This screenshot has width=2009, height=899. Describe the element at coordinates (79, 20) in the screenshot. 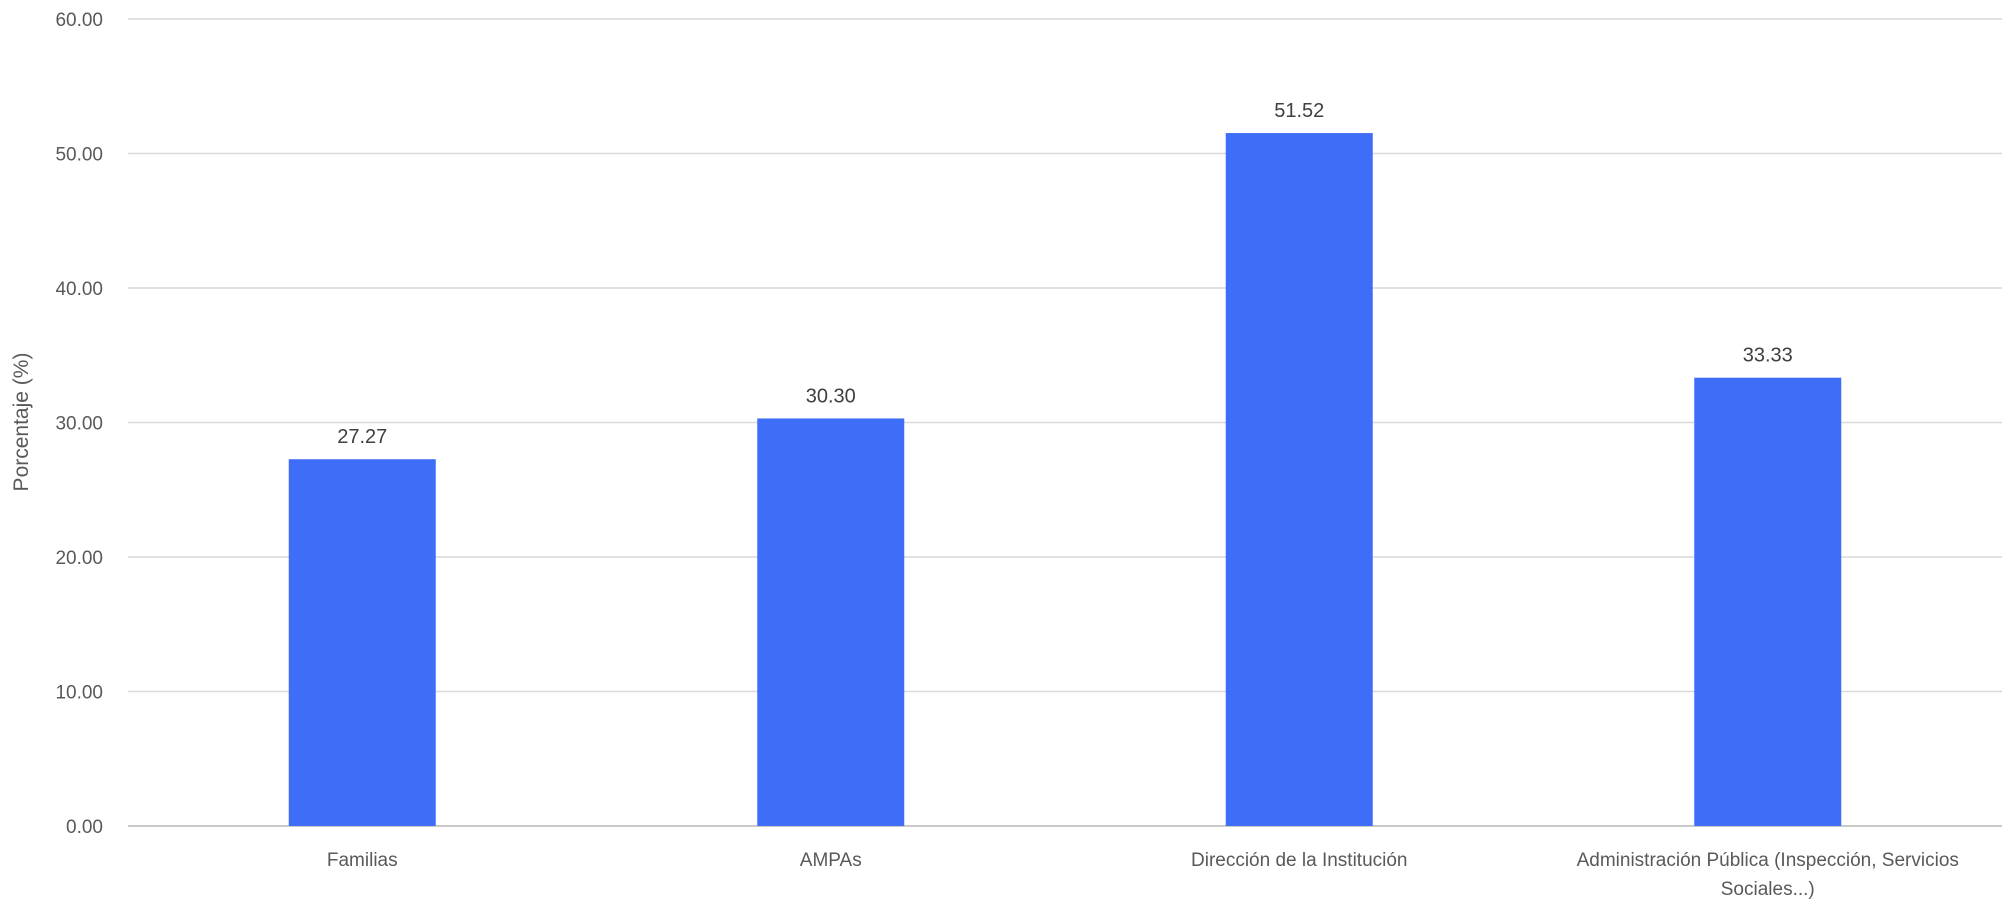

I see `y-tick-label: 60.00` at that location.